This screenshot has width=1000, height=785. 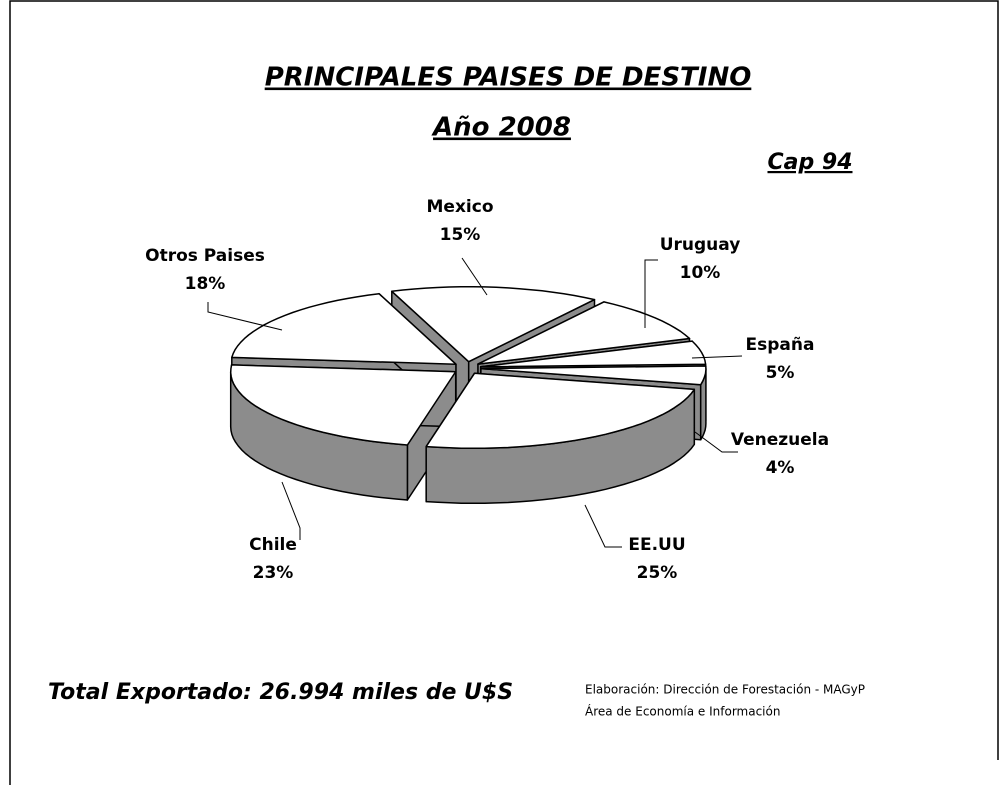 What do you see at coordinates (273, 573) in the screenshot?
I see `value-label: 23%` at bounding box center [273, 573].